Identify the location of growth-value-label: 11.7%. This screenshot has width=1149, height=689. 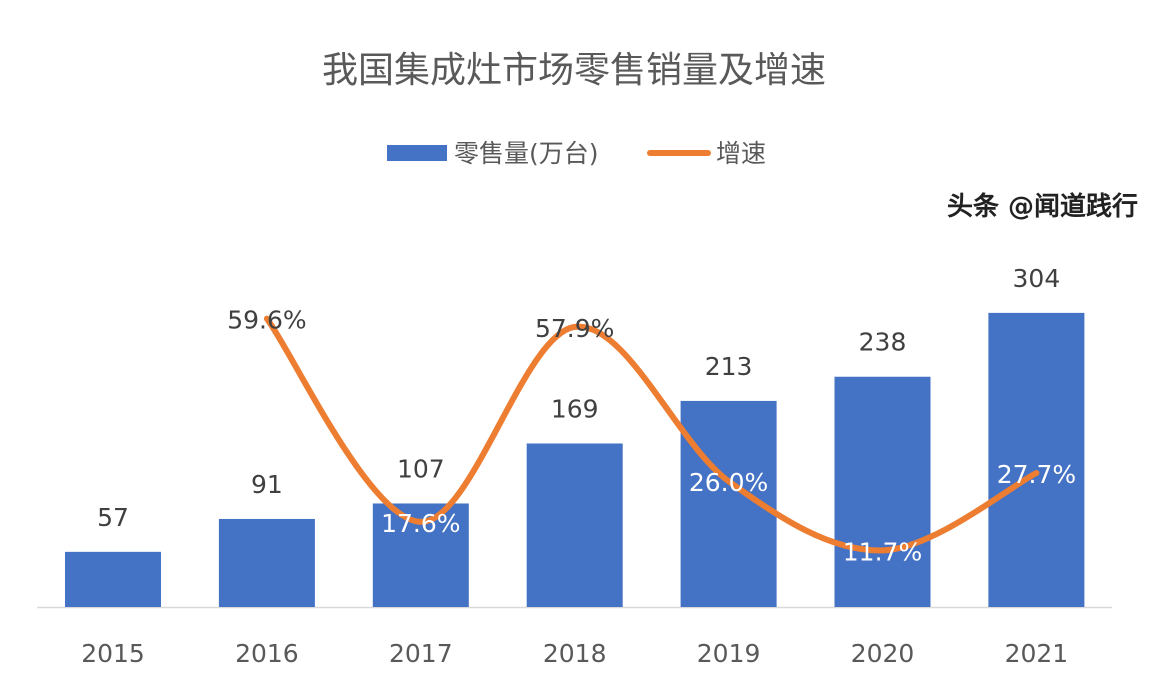
(882, 551).